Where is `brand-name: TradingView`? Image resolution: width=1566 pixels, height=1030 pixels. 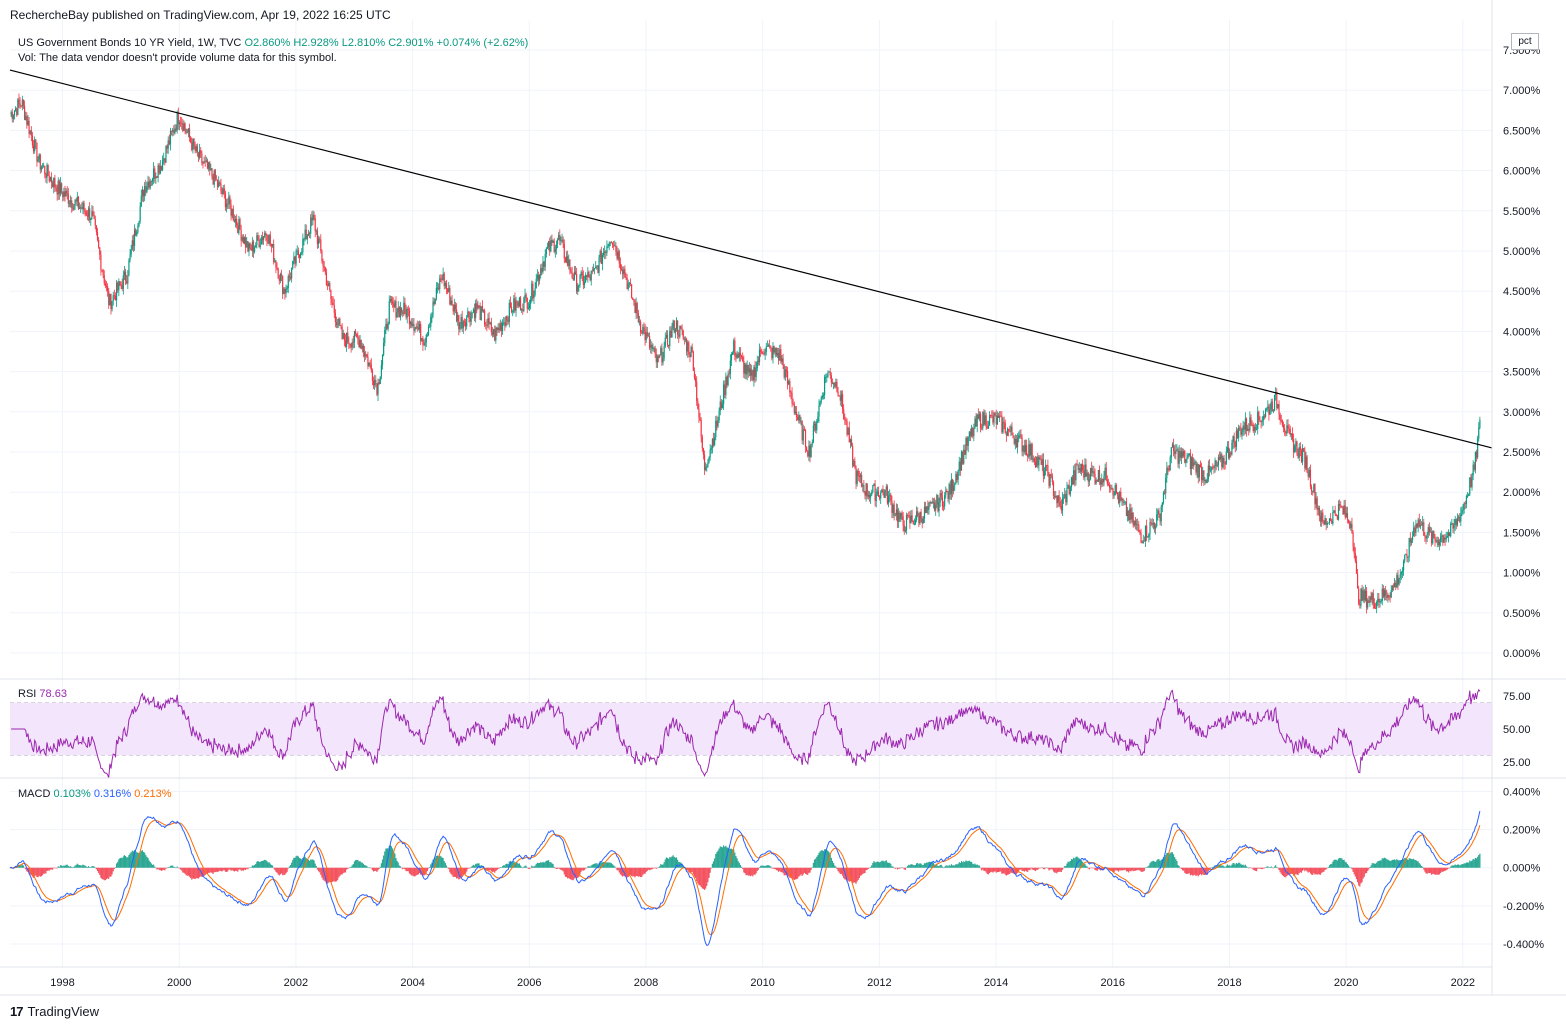
brand-name: TradingView is located at coordinates (63, 1011).